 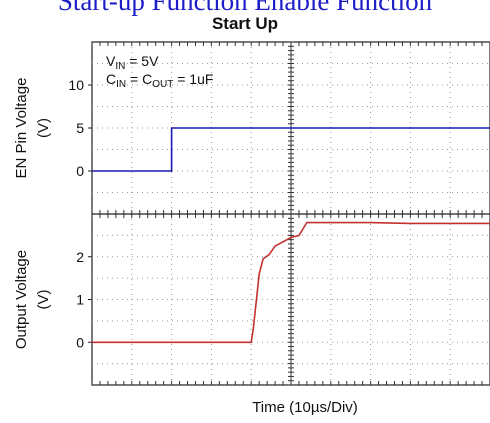 What do you see at coordinates (159, 80) in the screenshot?
I see `annotation-cin-cout: CIN​ = COUT​ = 1uF` at bounding box center [159, 80].